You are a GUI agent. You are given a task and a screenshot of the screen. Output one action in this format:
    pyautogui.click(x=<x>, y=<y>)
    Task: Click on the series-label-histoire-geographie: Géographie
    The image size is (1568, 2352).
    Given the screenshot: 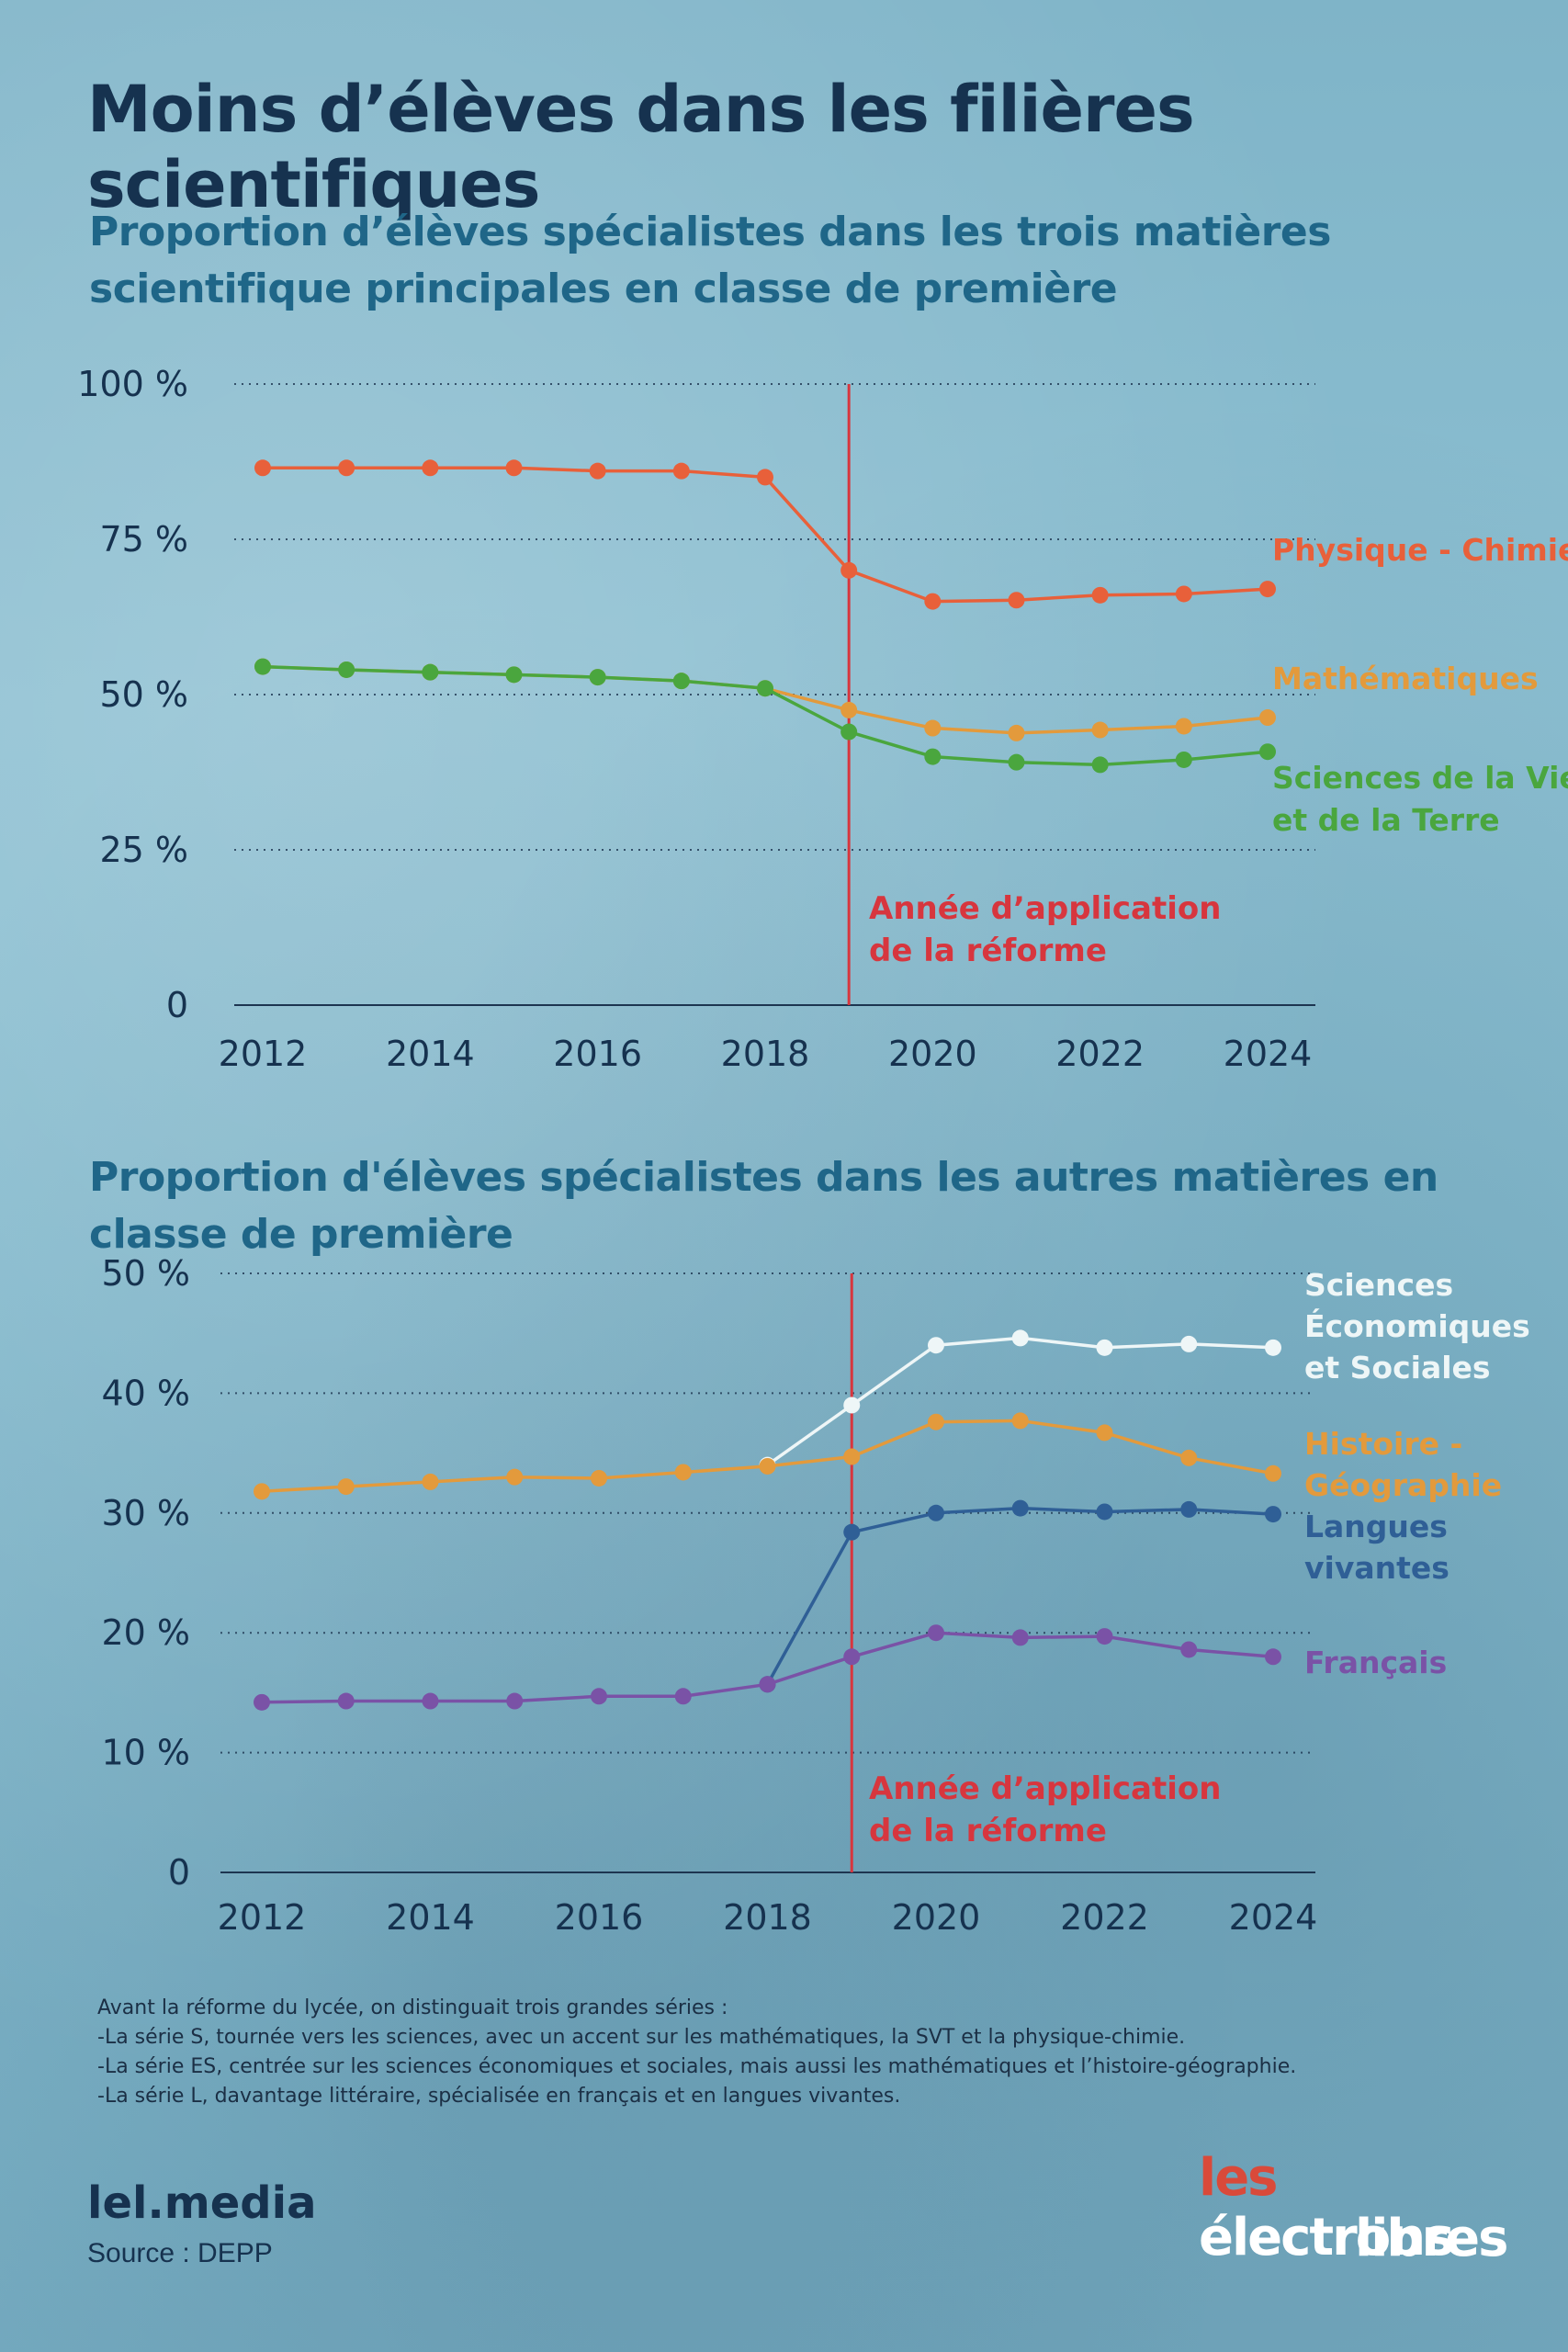 What is the action you would take?
    pyautogui.click(x=1403, y=1485)
    